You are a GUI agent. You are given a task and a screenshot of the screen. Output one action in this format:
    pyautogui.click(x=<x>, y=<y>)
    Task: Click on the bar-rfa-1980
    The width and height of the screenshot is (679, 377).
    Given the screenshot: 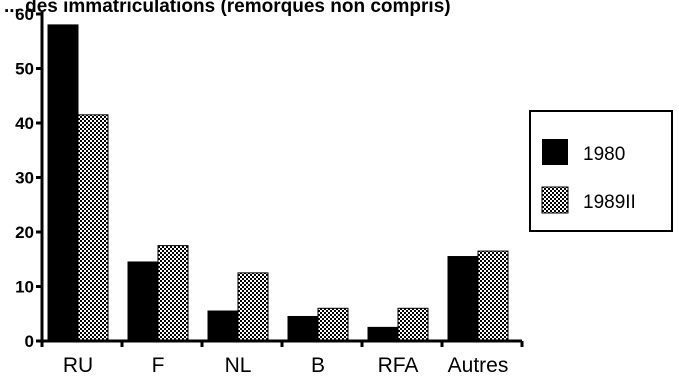 What is the action you would take?
    pyautogui.click(x=383, y=334)
    